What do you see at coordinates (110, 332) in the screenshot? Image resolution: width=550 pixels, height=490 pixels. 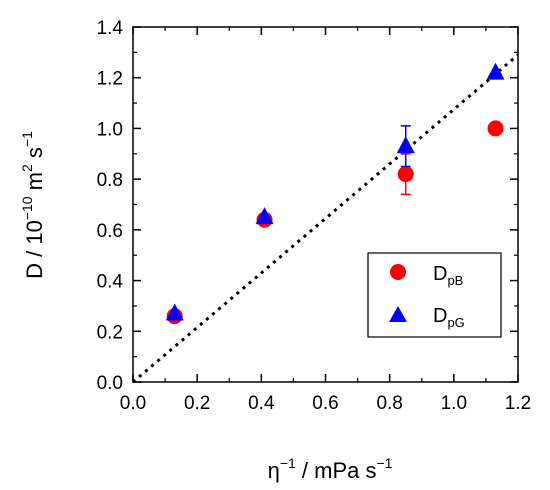 I see `y-tick-label: 0.2` at bounding box center [110, 332].